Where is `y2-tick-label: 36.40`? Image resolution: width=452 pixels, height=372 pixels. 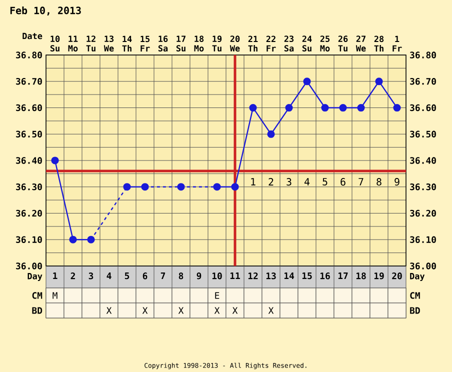 y2-tick-label: 36.40 is located at coordinates (423, 160).